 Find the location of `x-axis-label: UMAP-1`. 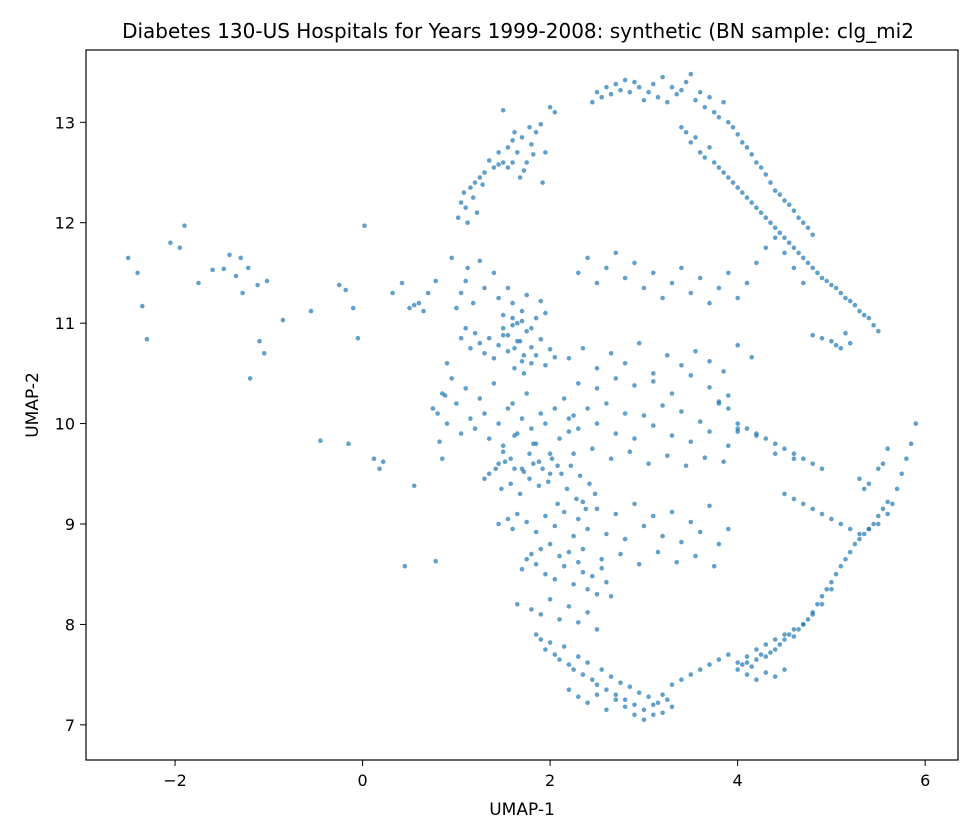

x-axis-label: UMAP-1 is located at coordinates (522, 810).